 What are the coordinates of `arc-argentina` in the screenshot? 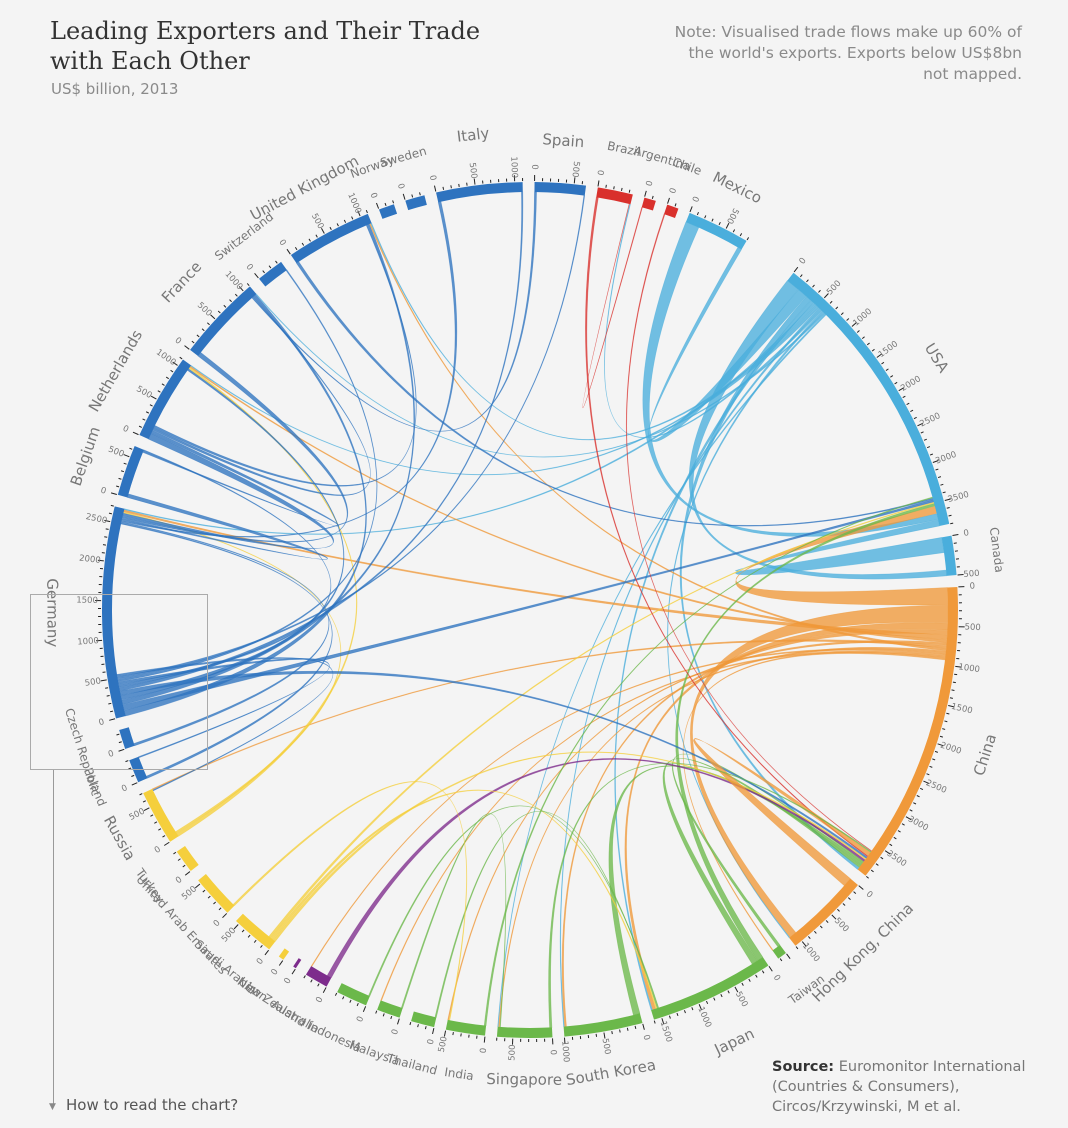 It's located at (648, 204).